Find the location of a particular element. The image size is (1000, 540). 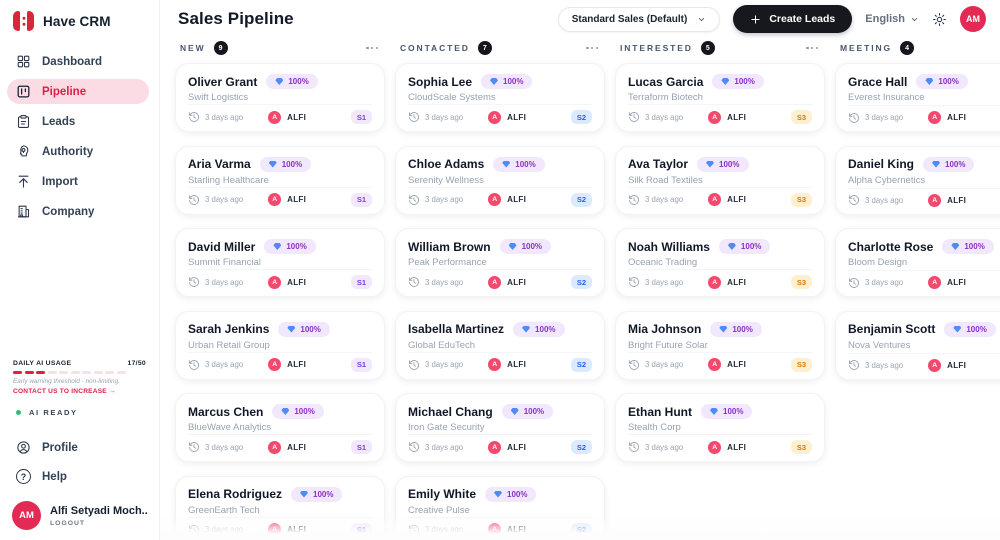

lead-name: Mia Johnson is located at coordinates (665, 329).